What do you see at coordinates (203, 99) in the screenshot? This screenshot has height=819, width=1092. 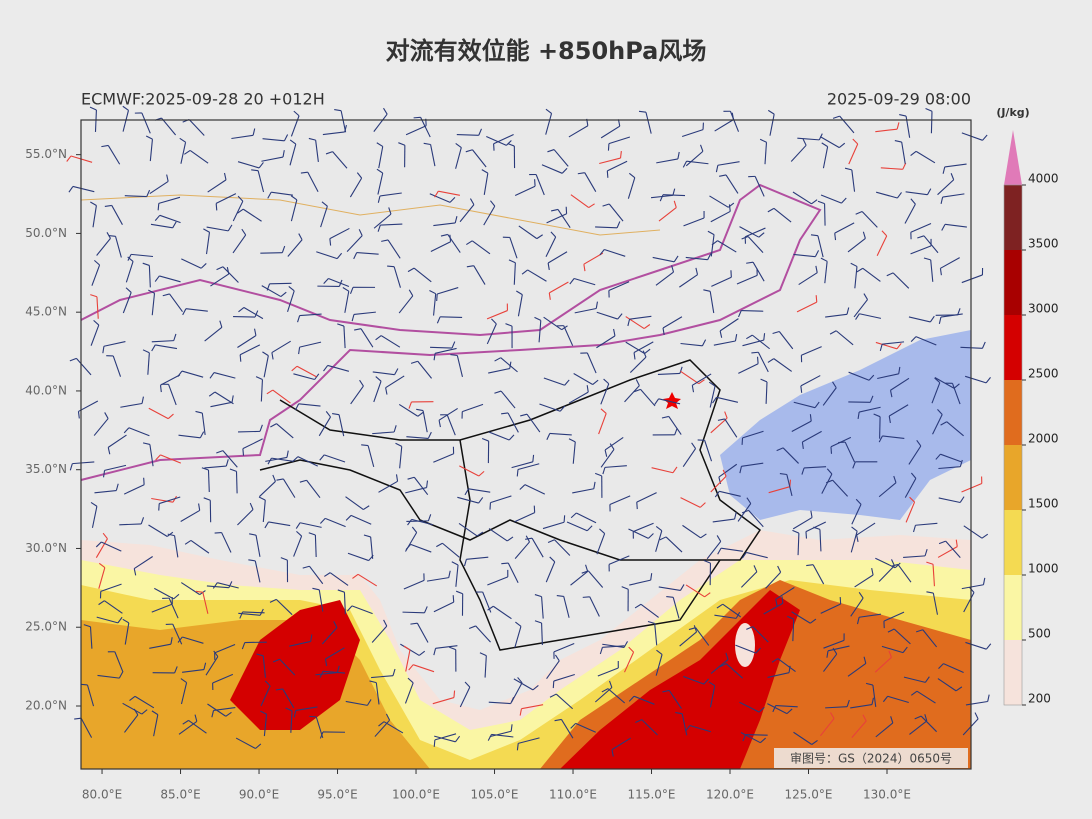 I see `run-info: ECMWF:2025-09-28 20 +012H` at bounding box center [203, 99].